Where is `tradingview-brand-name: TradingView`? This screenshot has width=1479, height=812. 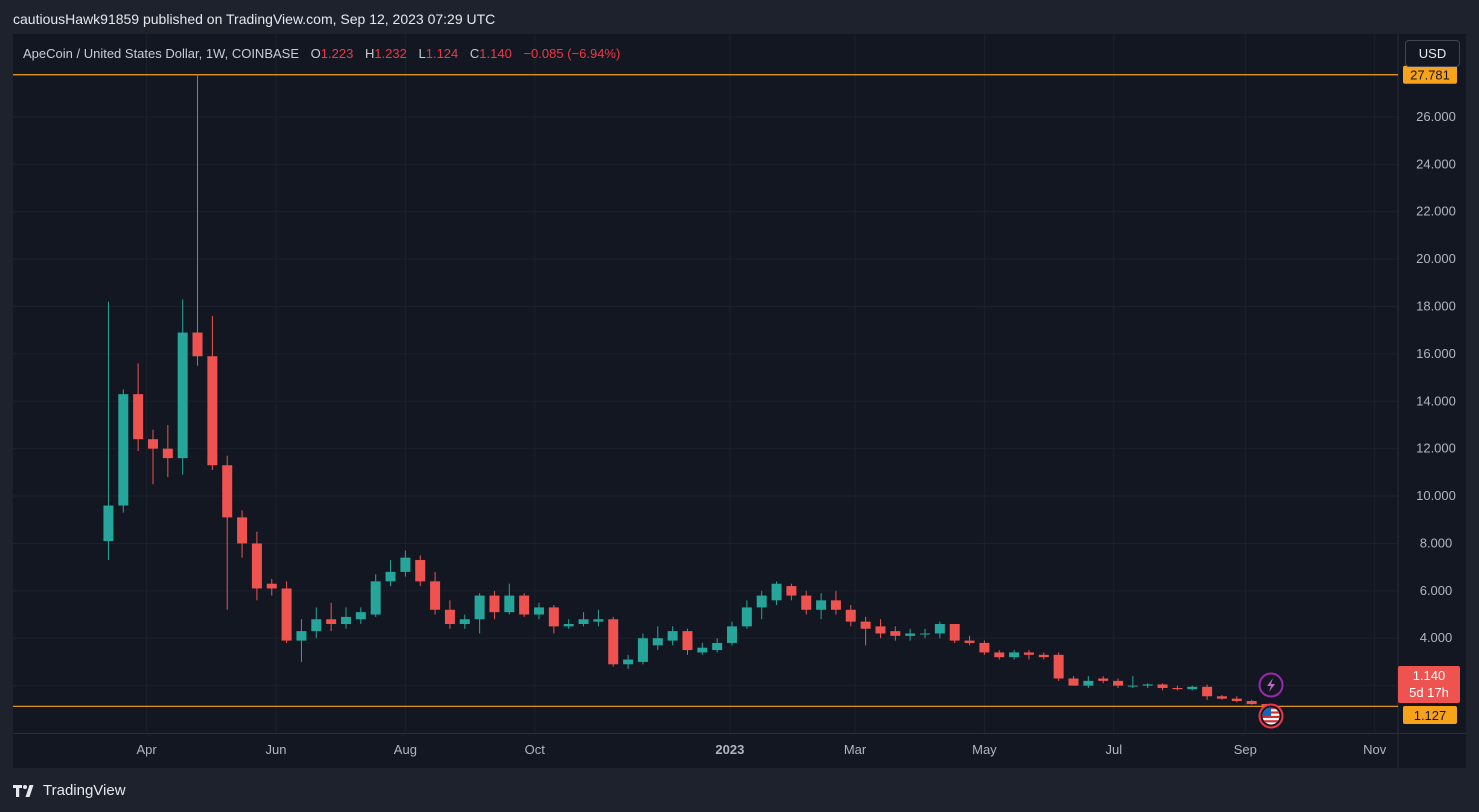
tradingview-brand-name: TradingView is located at coordinates (84, 790).